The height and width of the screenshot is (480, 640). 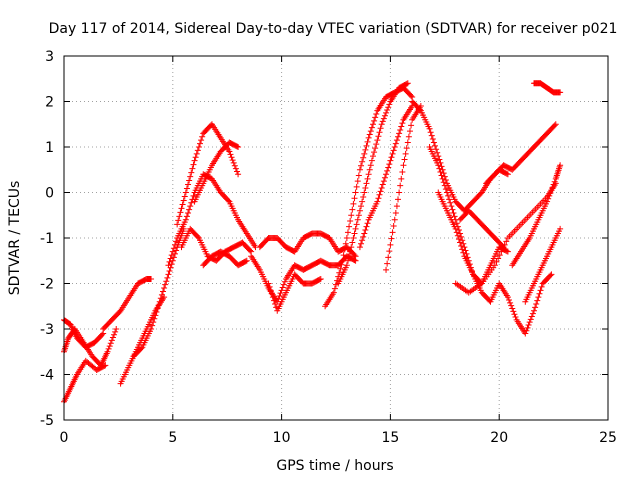 I want to click on y-tick-label: -3, so click(x=47, y=330).